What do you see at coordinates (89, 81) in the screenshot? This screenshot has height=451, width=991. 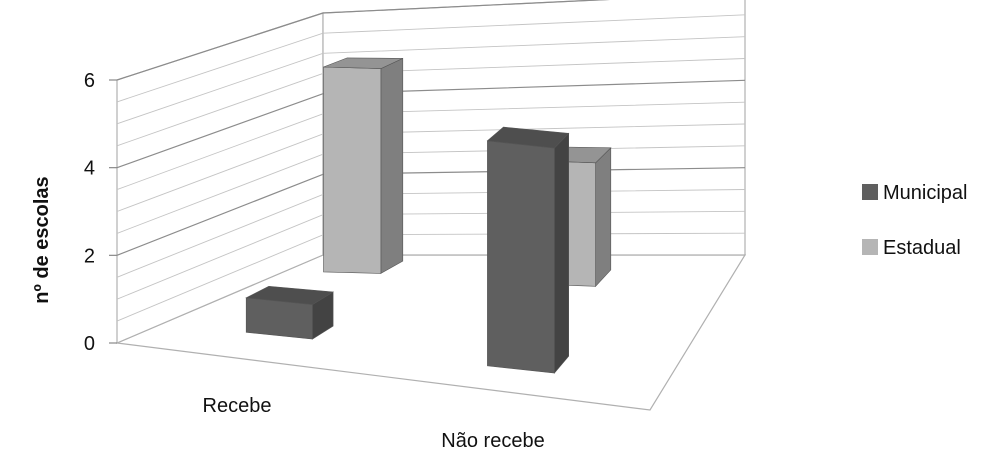 I see `y-tick-label: 6` at bounding box center [89, 81].